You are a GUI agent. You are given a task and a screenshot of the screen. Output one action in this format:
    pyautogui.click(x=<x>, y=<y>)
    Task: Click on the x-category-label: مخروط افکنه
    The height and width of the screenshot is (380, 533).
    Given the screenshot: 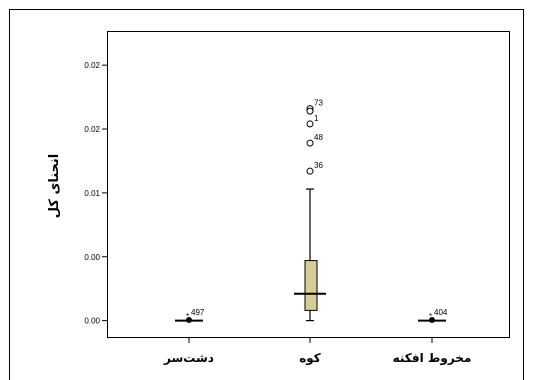 What is the action you would take?
    pyautogui.click(x=432, y=358)
    